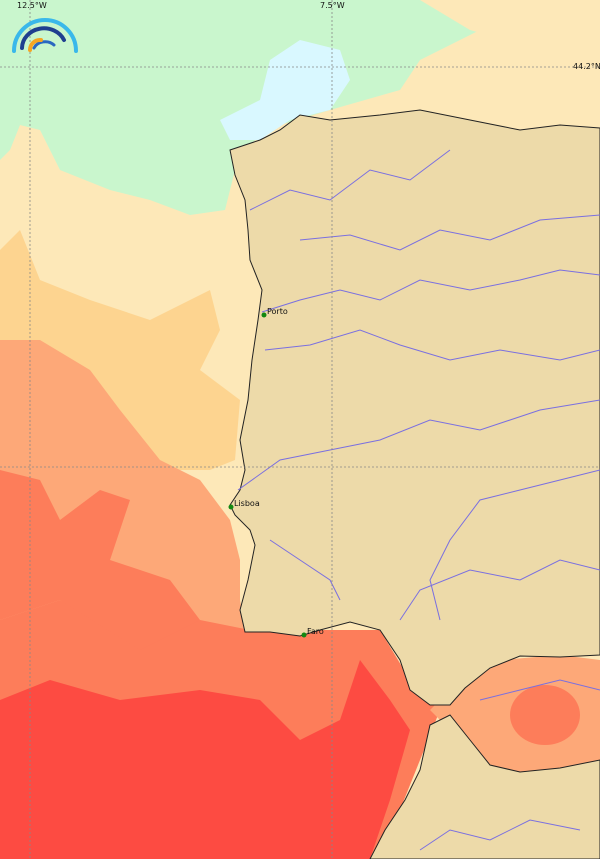 Image resolution: width=600 pixels, height=859 pixels. What do you see at coordinates (231, 507) in the screenshot?
I see `city-marker-lisboa` at bounding box center [231, 507].